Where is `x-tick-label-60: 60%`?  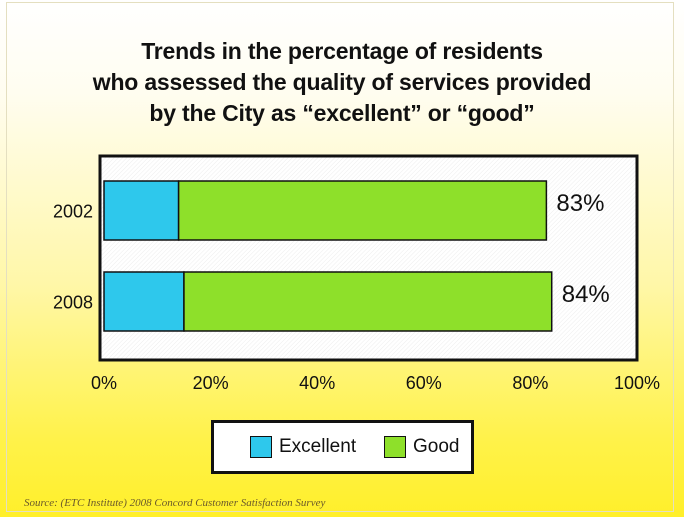
x-tick-label-60: 60% is located at coordinates (424, 383).